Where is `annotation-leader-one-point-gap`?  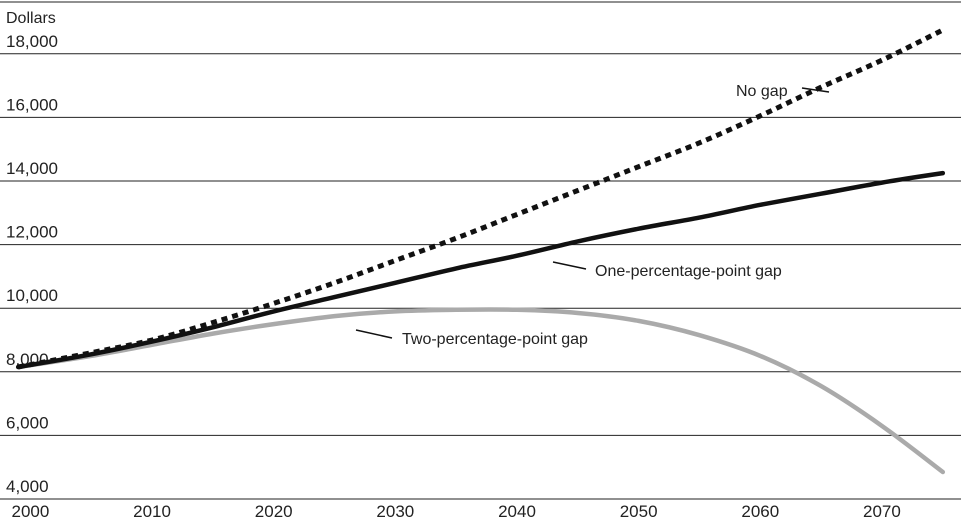
annotation-leader-one-point-gap is located at coordinates (569, 265).